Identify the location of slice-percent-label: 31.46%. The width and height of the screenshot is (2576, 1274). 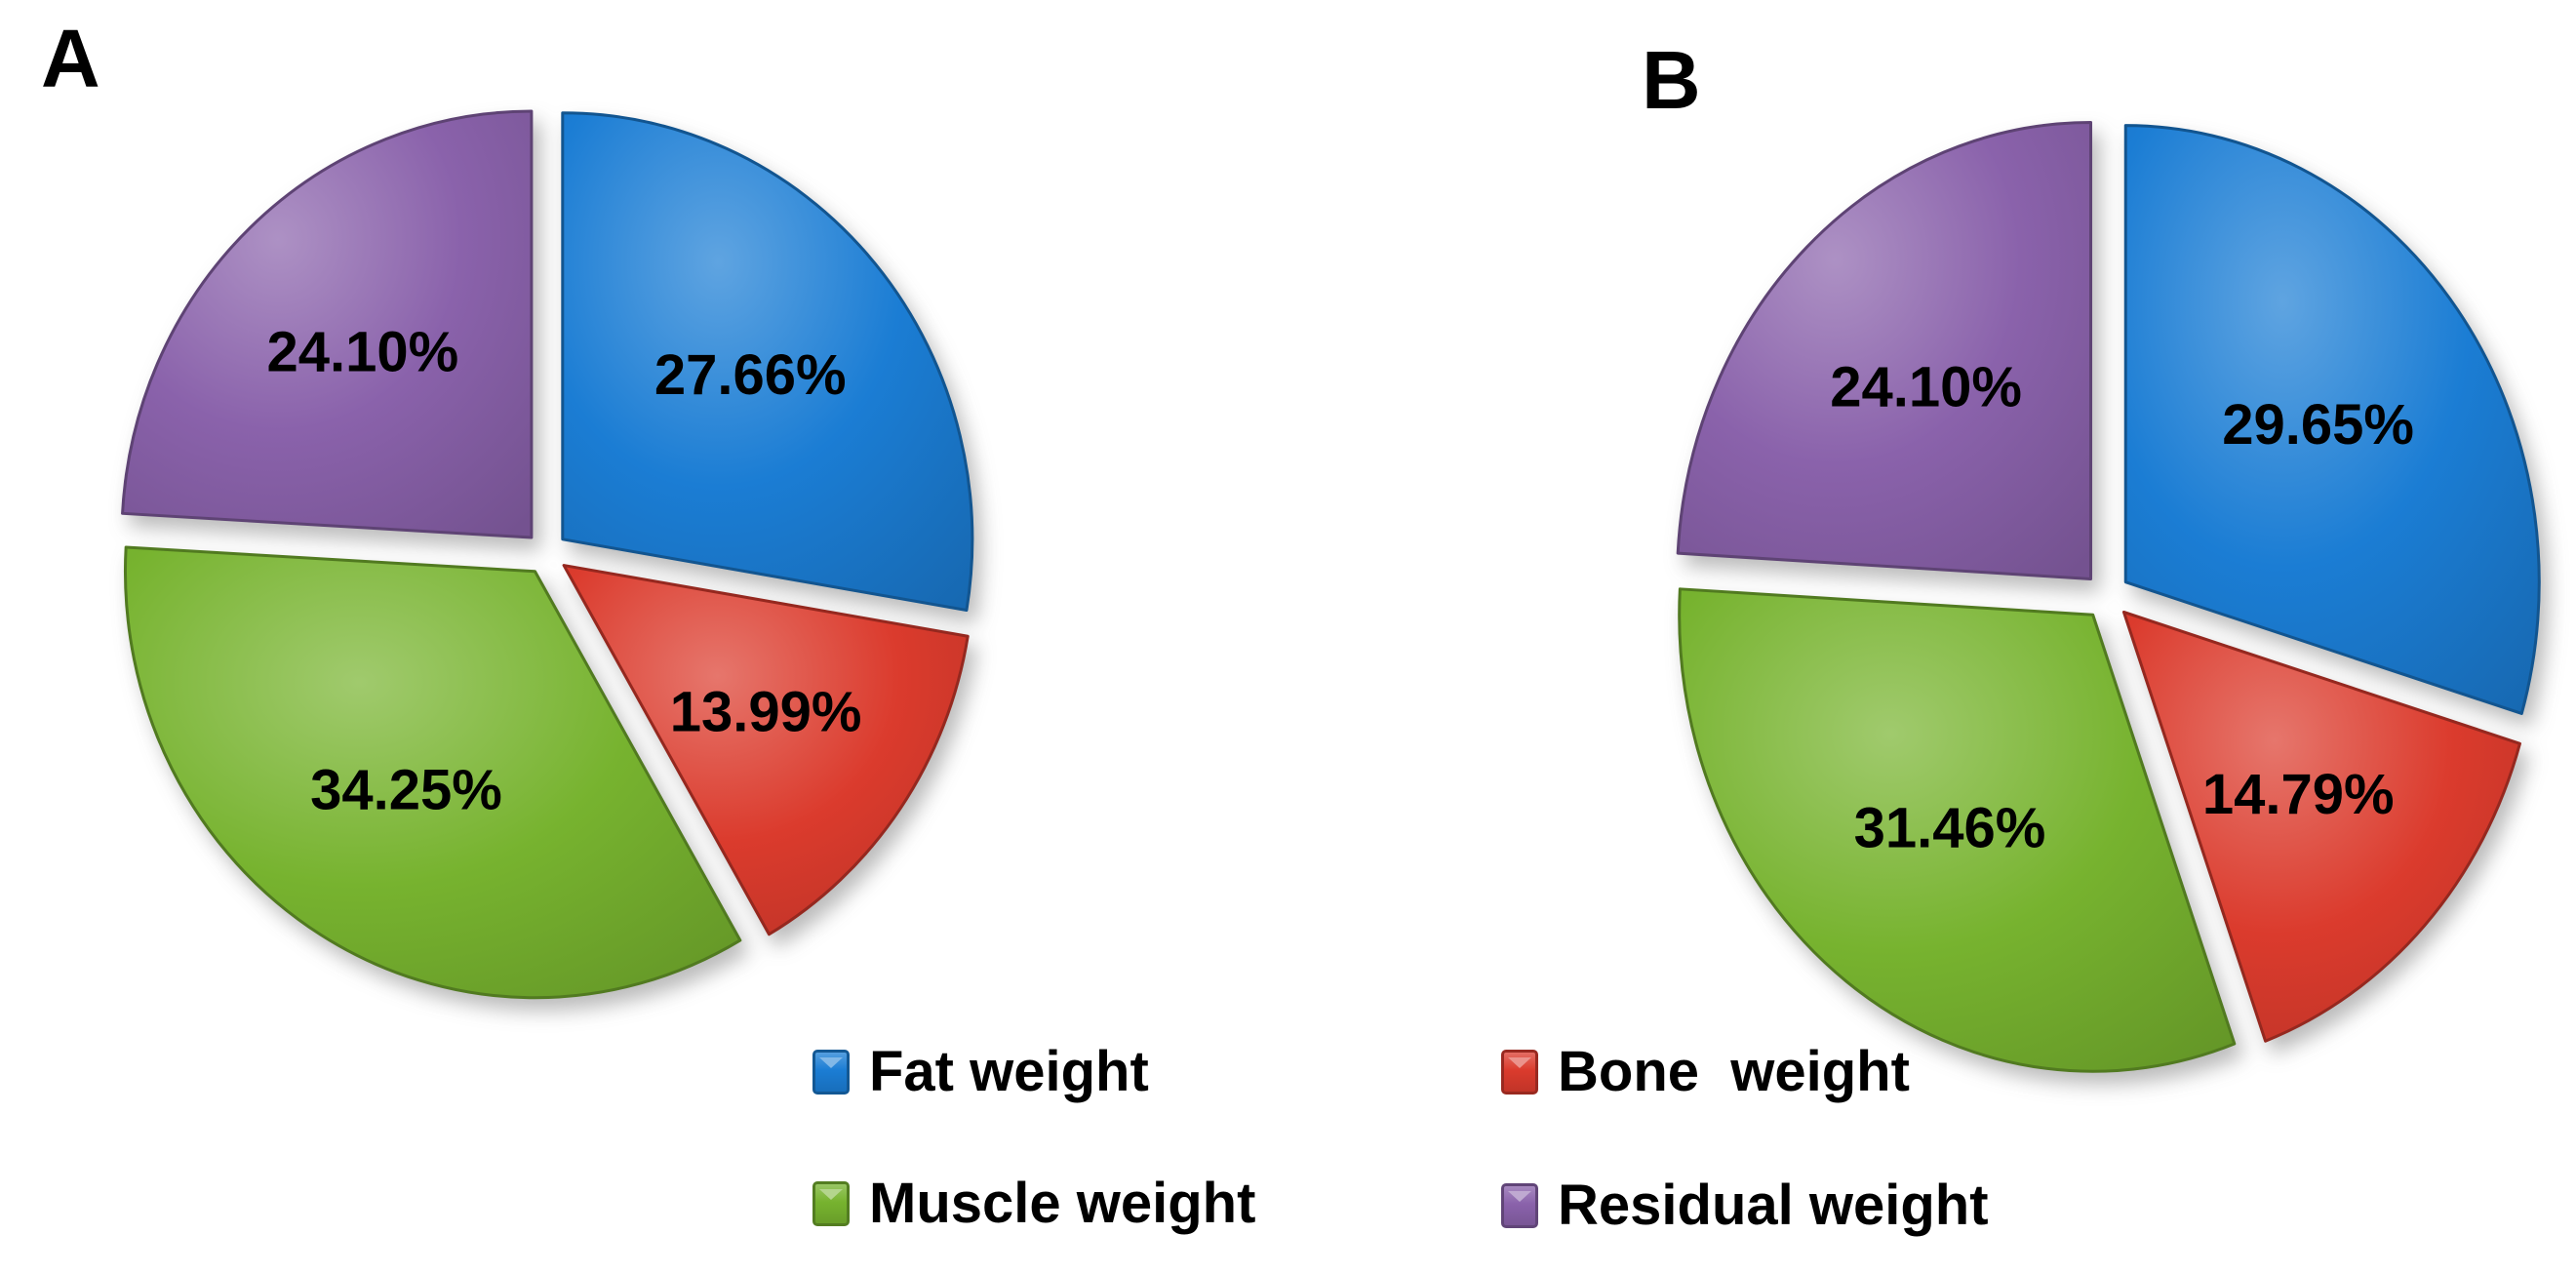
(1950, 827).